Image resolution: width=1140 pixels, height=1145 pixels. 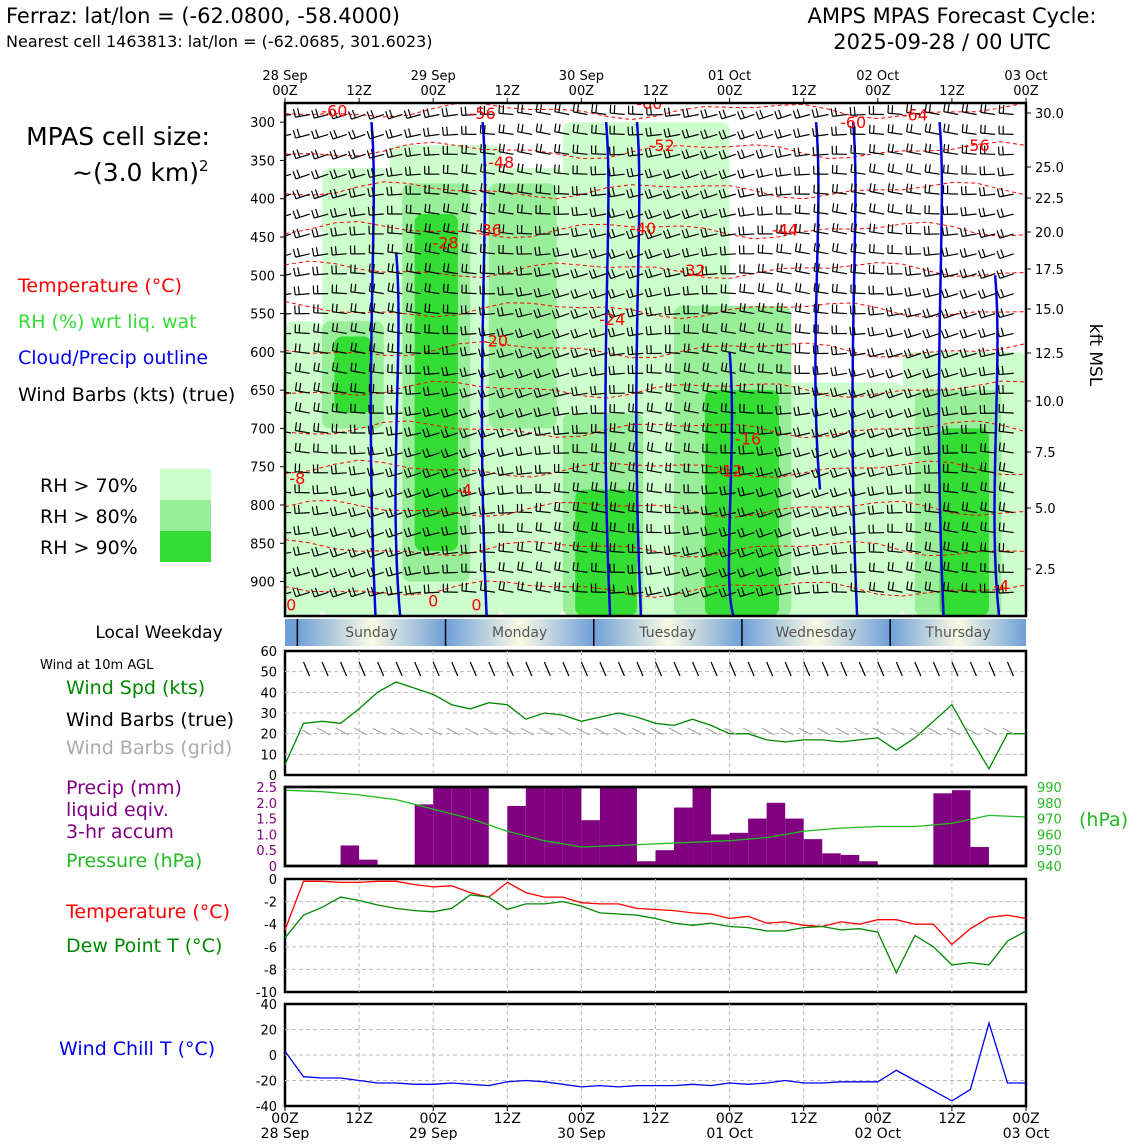 I want to click on pressure-tick-label: 940, so click(x=1049, y=867).